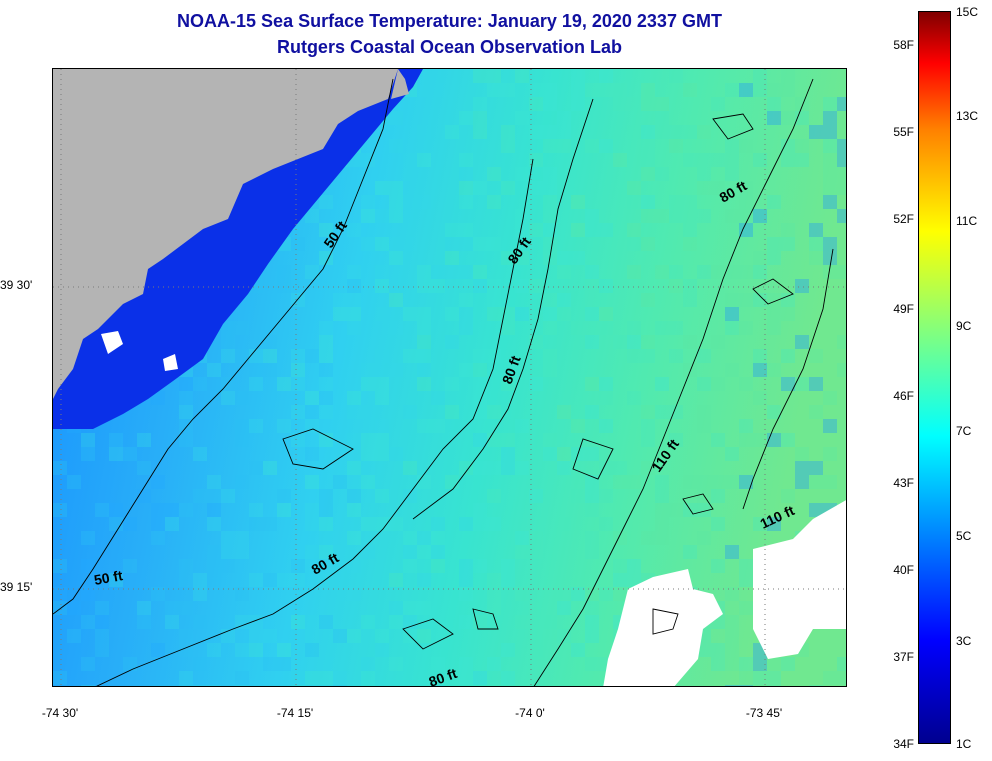  What do you see at coordinates (964, 641) in the screenshot?
I see `colorbar-label-3c: 3C` at bounding box center [964, 641].